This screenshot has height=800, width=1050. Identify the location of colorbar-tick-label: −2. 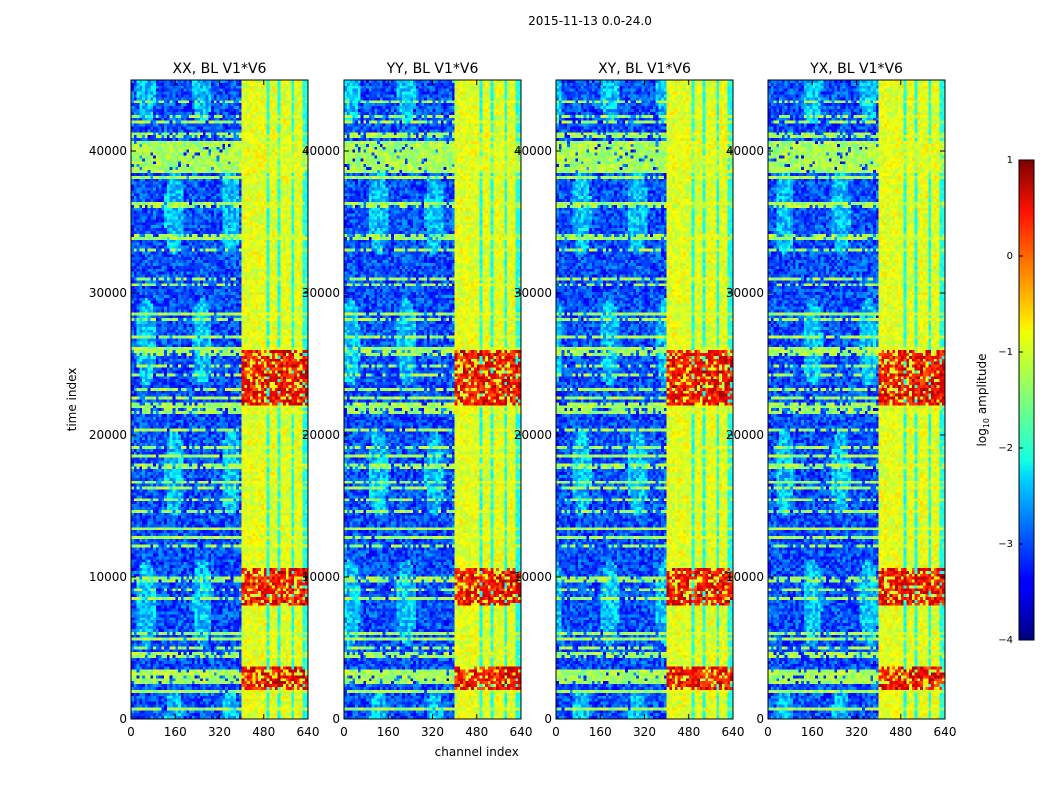
(1005, 448).